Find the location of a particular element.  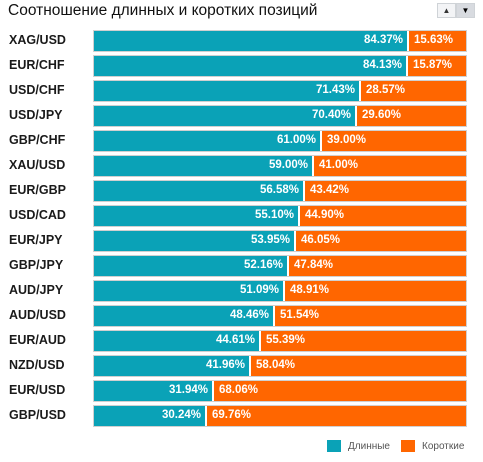

chart-row: XAG/USD 84.37% 15.63% is located at coordinates (241, 41).